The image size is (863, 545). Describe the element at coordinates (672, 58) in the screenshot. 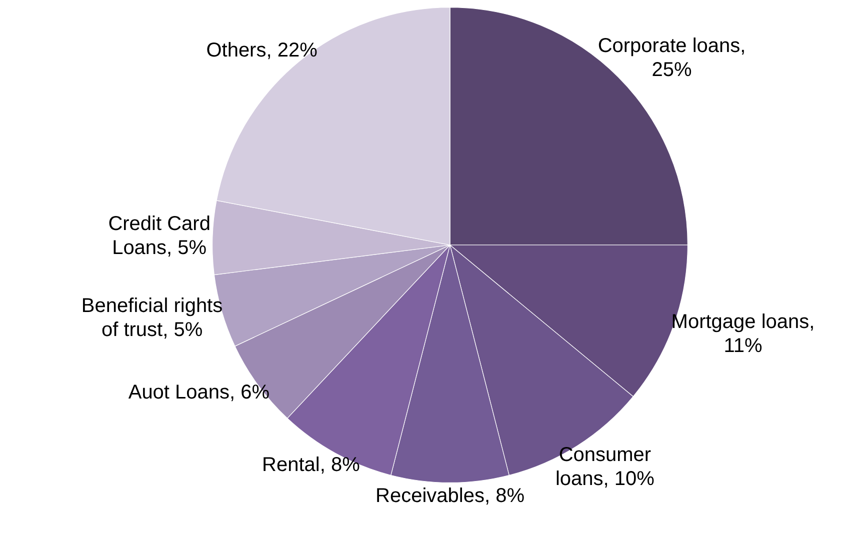

I see `slice-label: Corporate loans, 25%` at that location.